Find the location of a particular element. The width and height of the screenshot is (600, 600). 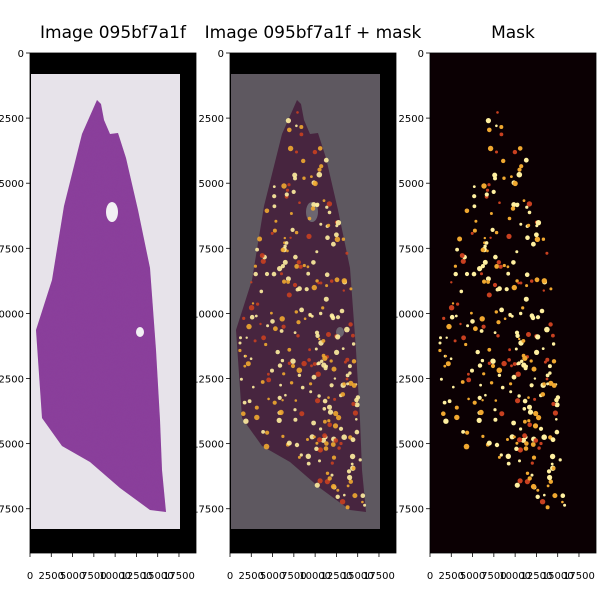

y-tick-label: 17500 is located at coordinates (12, 510).